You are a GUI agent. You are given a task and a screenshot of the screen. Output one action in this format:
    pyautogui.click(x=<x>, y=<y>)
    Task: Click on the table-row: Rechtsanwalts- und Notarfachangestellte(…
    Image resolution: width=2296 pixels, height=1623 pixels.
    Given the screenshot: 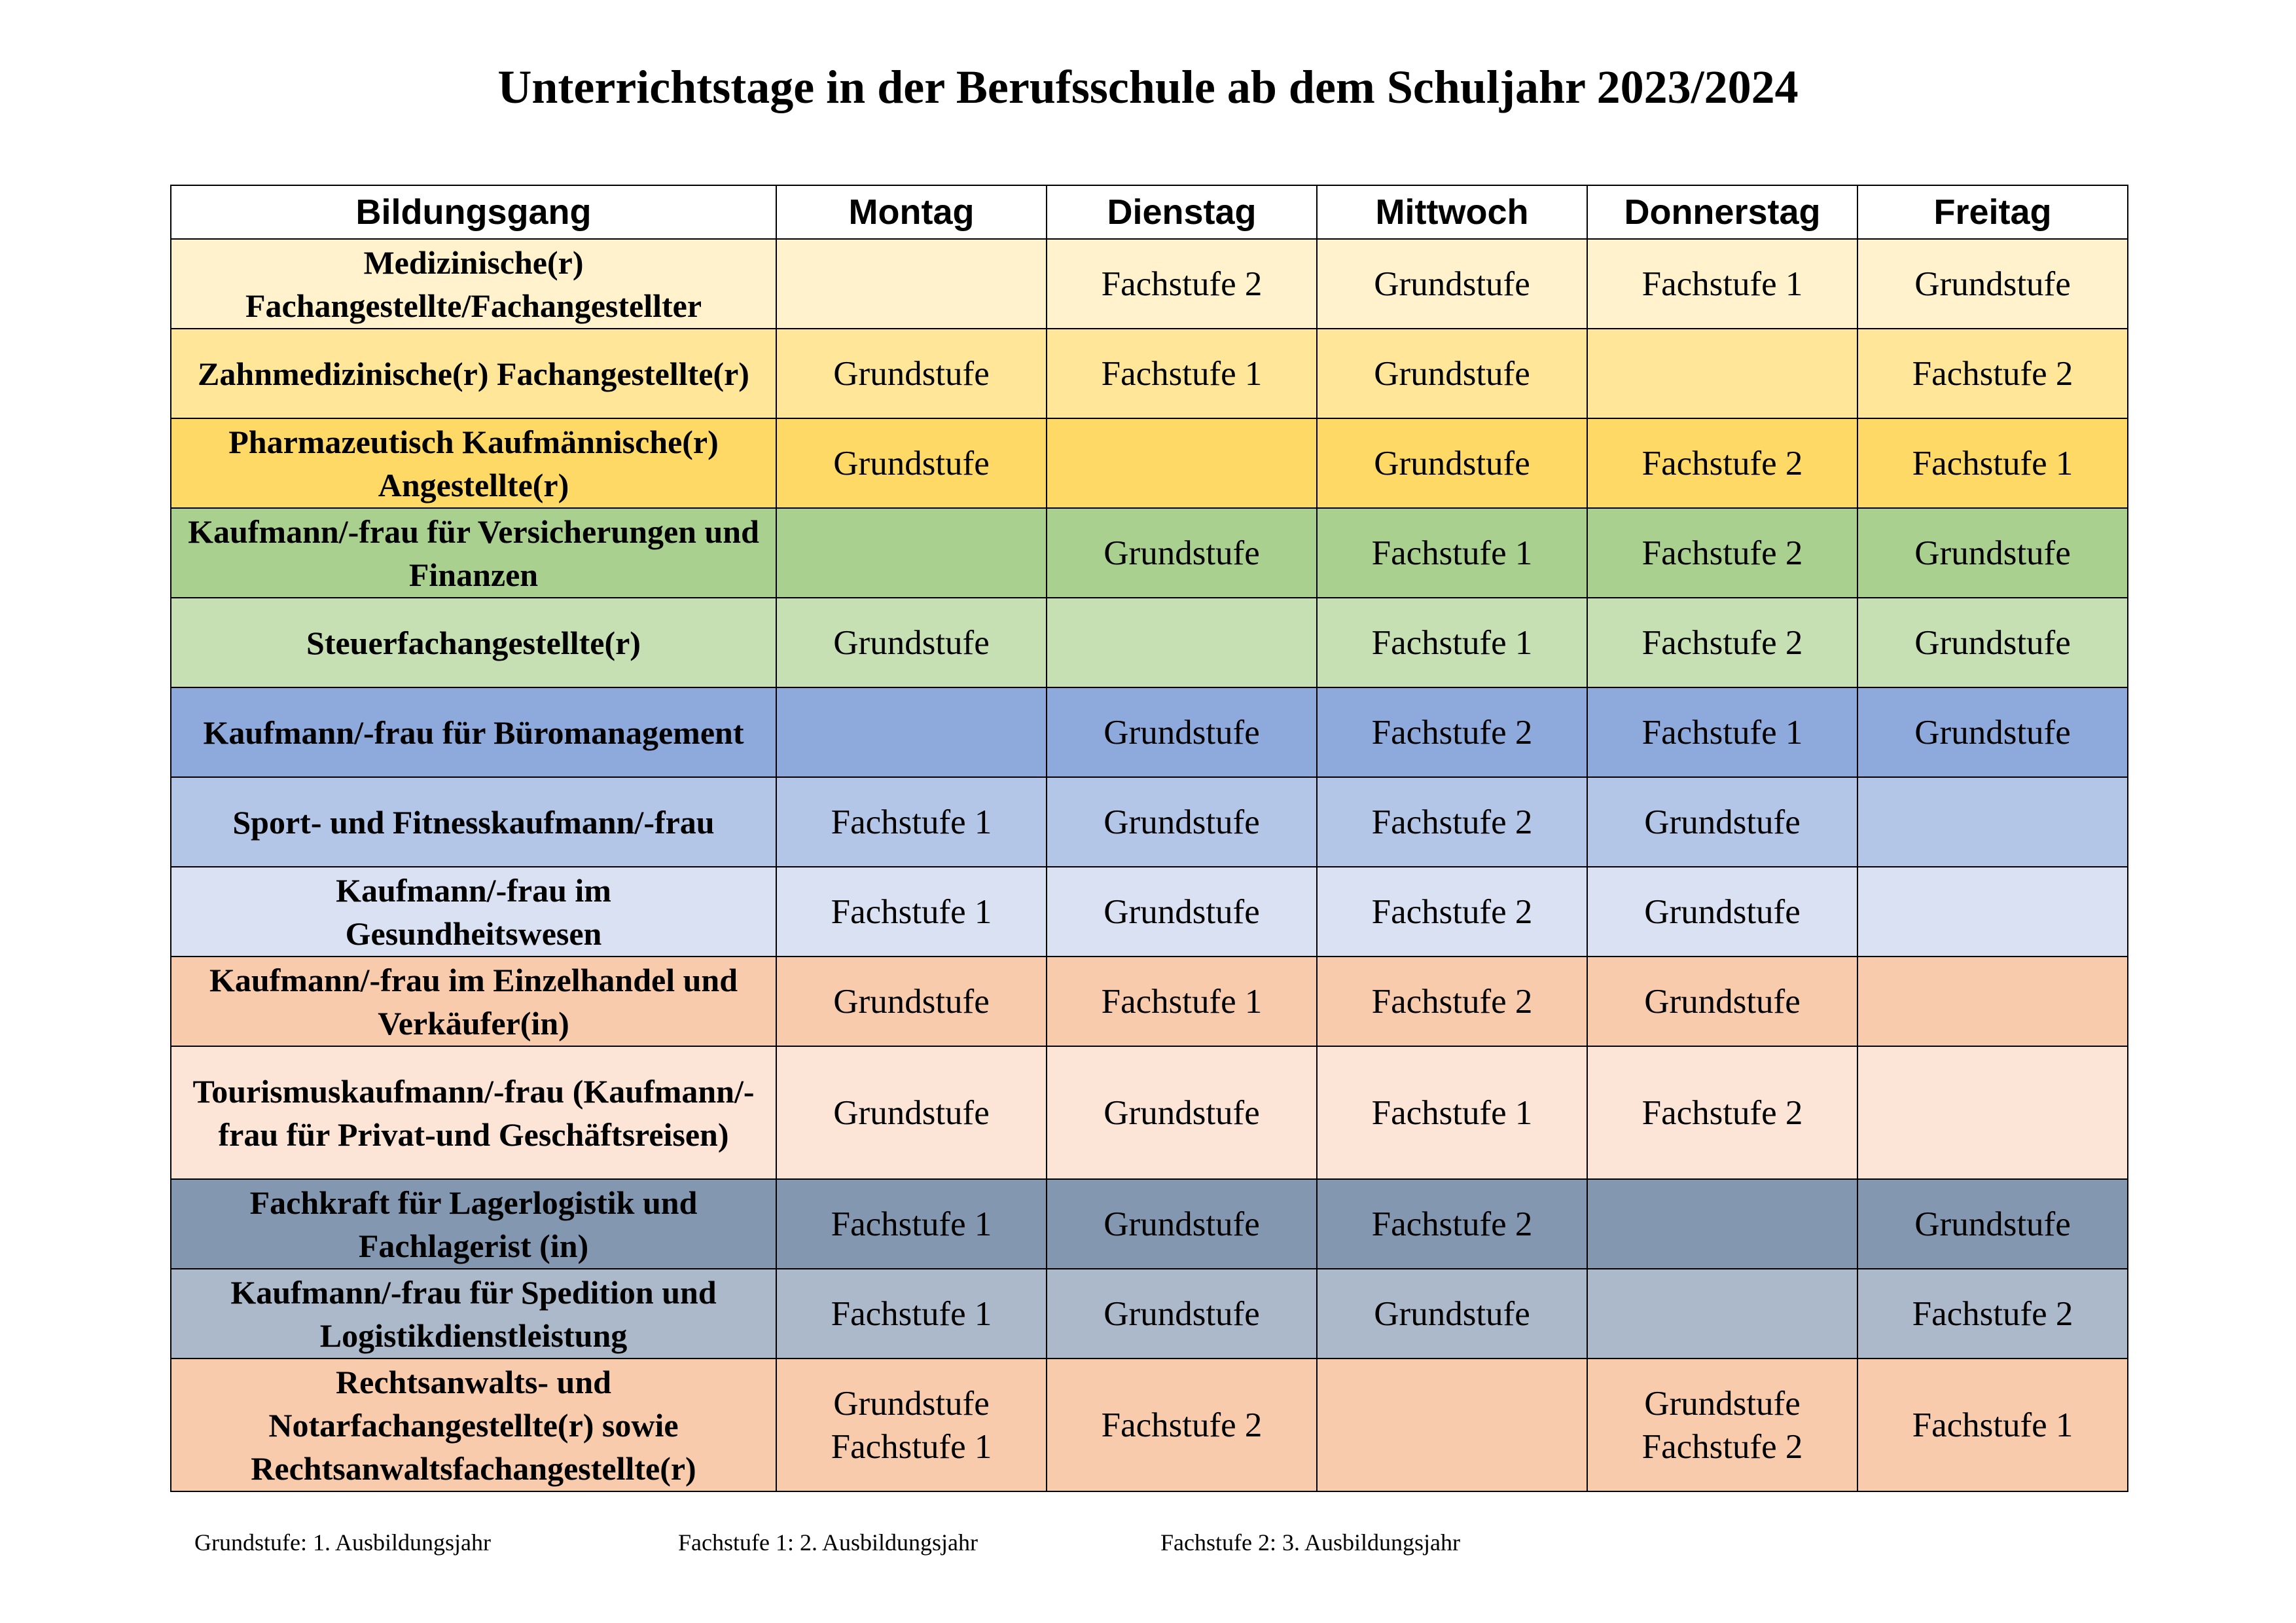 What is the action you would take?
    pyautogui.click(x=1149, y=1425)
    